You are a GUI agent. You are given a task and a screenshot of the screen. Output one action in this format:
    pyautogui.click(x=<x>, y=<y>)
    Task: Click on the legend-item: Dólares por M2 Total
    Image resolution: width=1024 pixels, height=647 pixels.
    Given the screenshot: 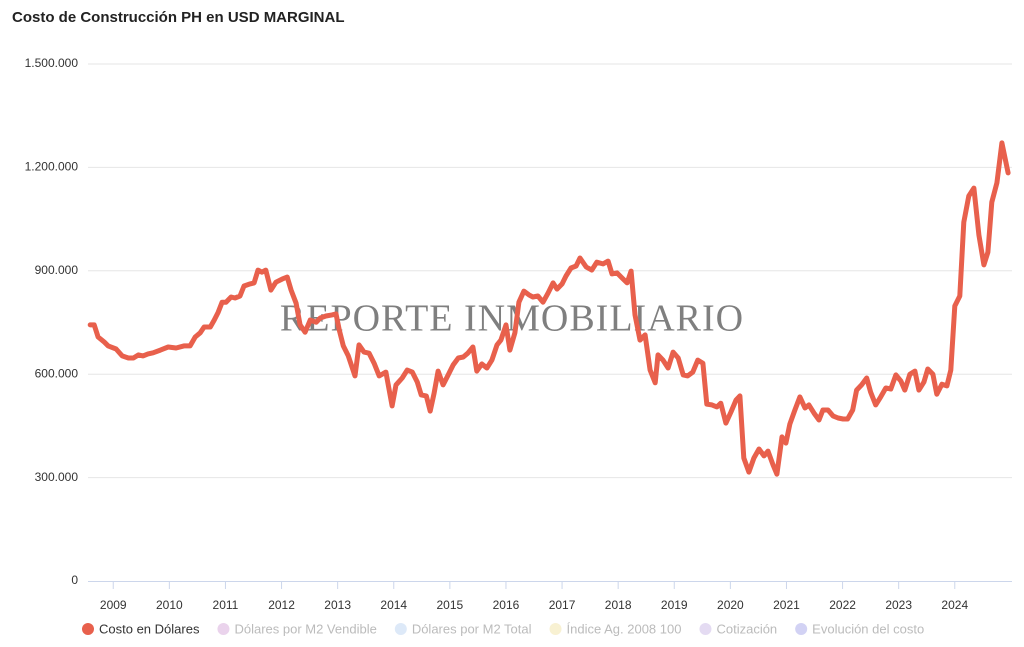 What is the action you would take?
    pyautogui.click(x=463, y=628)
    